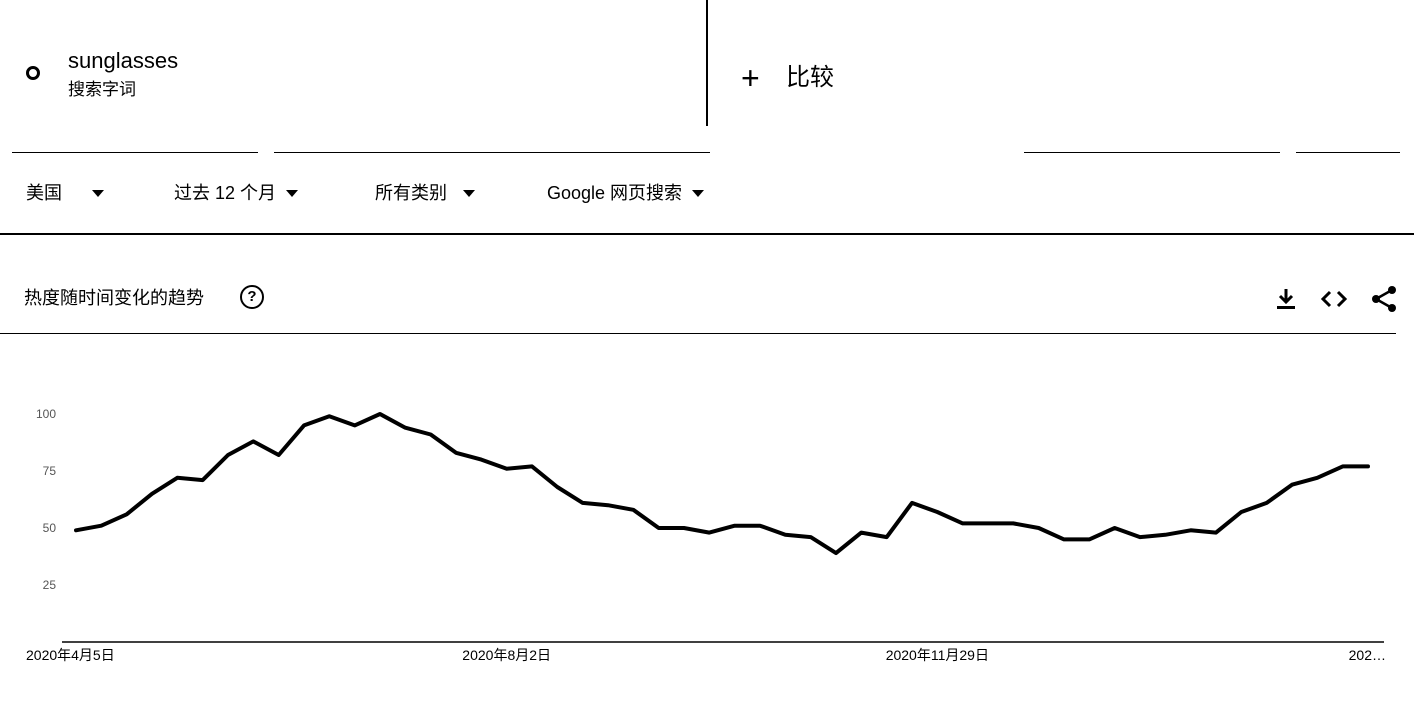 The height and width of the screenshot is (709, 1414). Describe the element at coordinates (698, 333) in the screenshot. I see `section-divider` at that location.